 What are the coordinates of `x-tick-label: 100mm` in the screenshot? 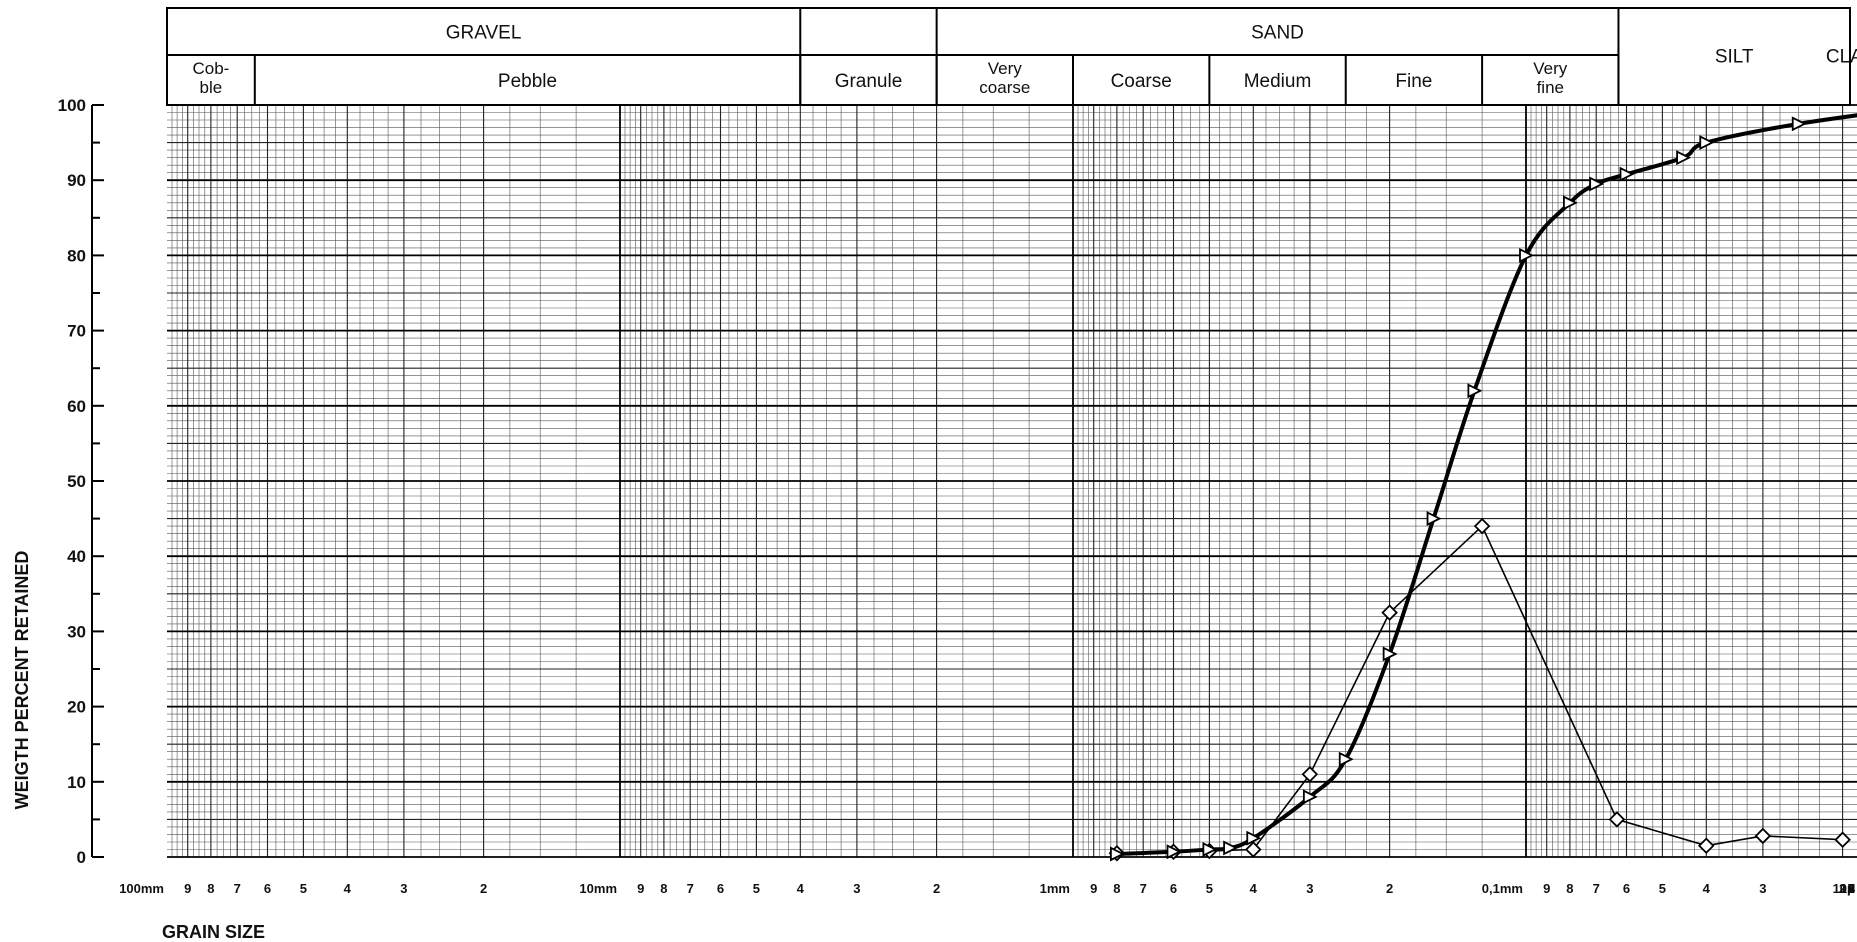 It's located at (141, 888).